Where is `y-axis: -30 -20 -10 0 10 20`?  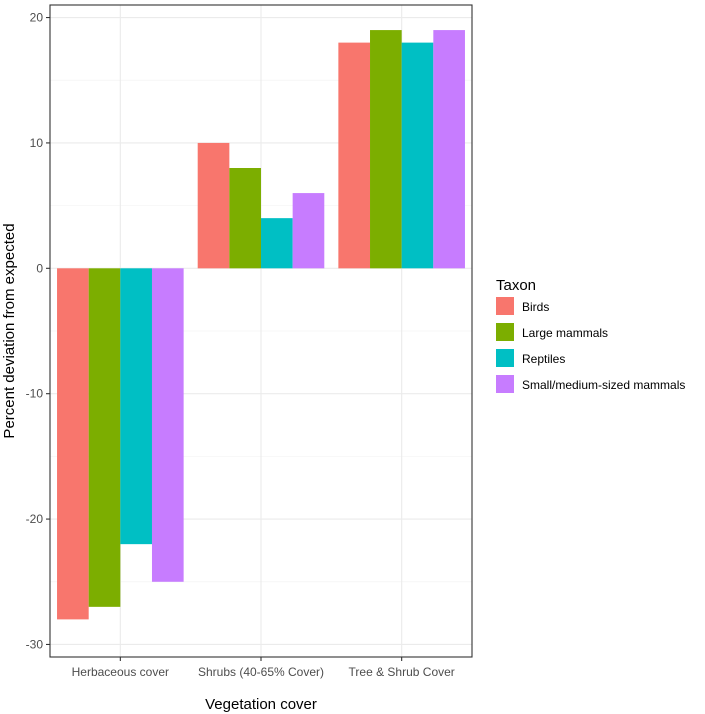
y-axis: -30 -20 -10 0 10 20 is located at coordinates (38, 331).